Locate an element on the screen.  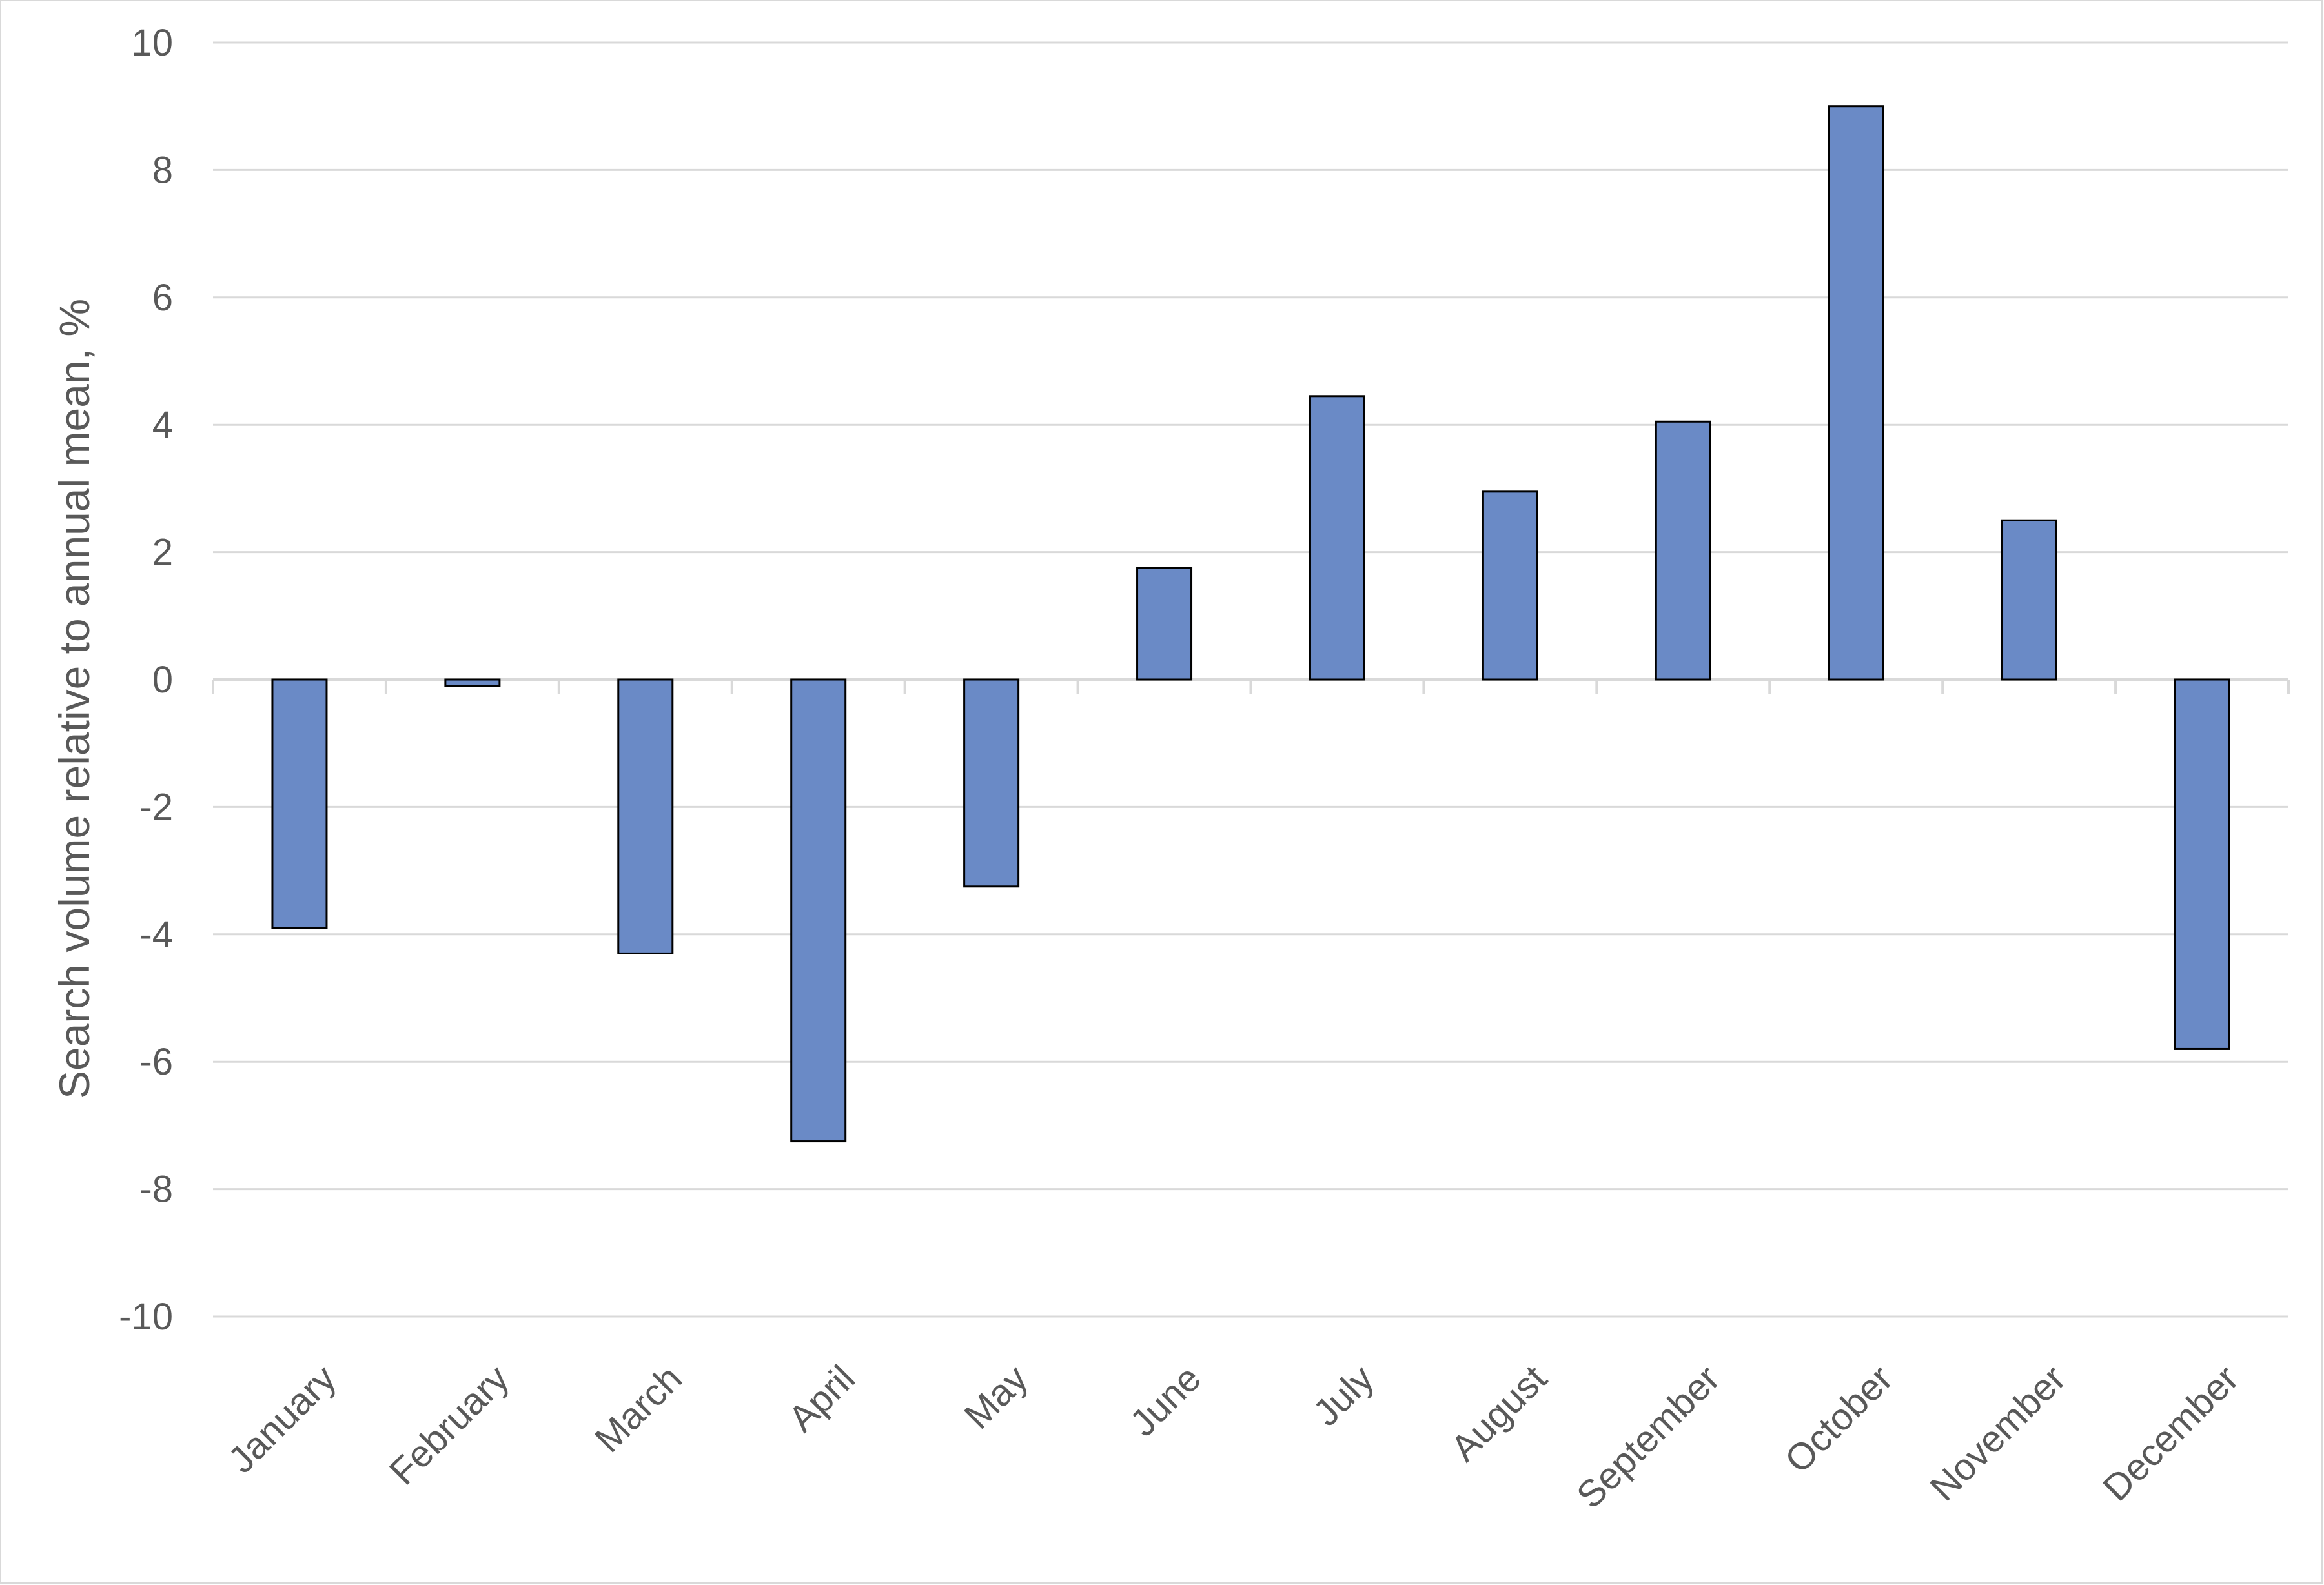
bar-june is located at coordinates (1164, 624).